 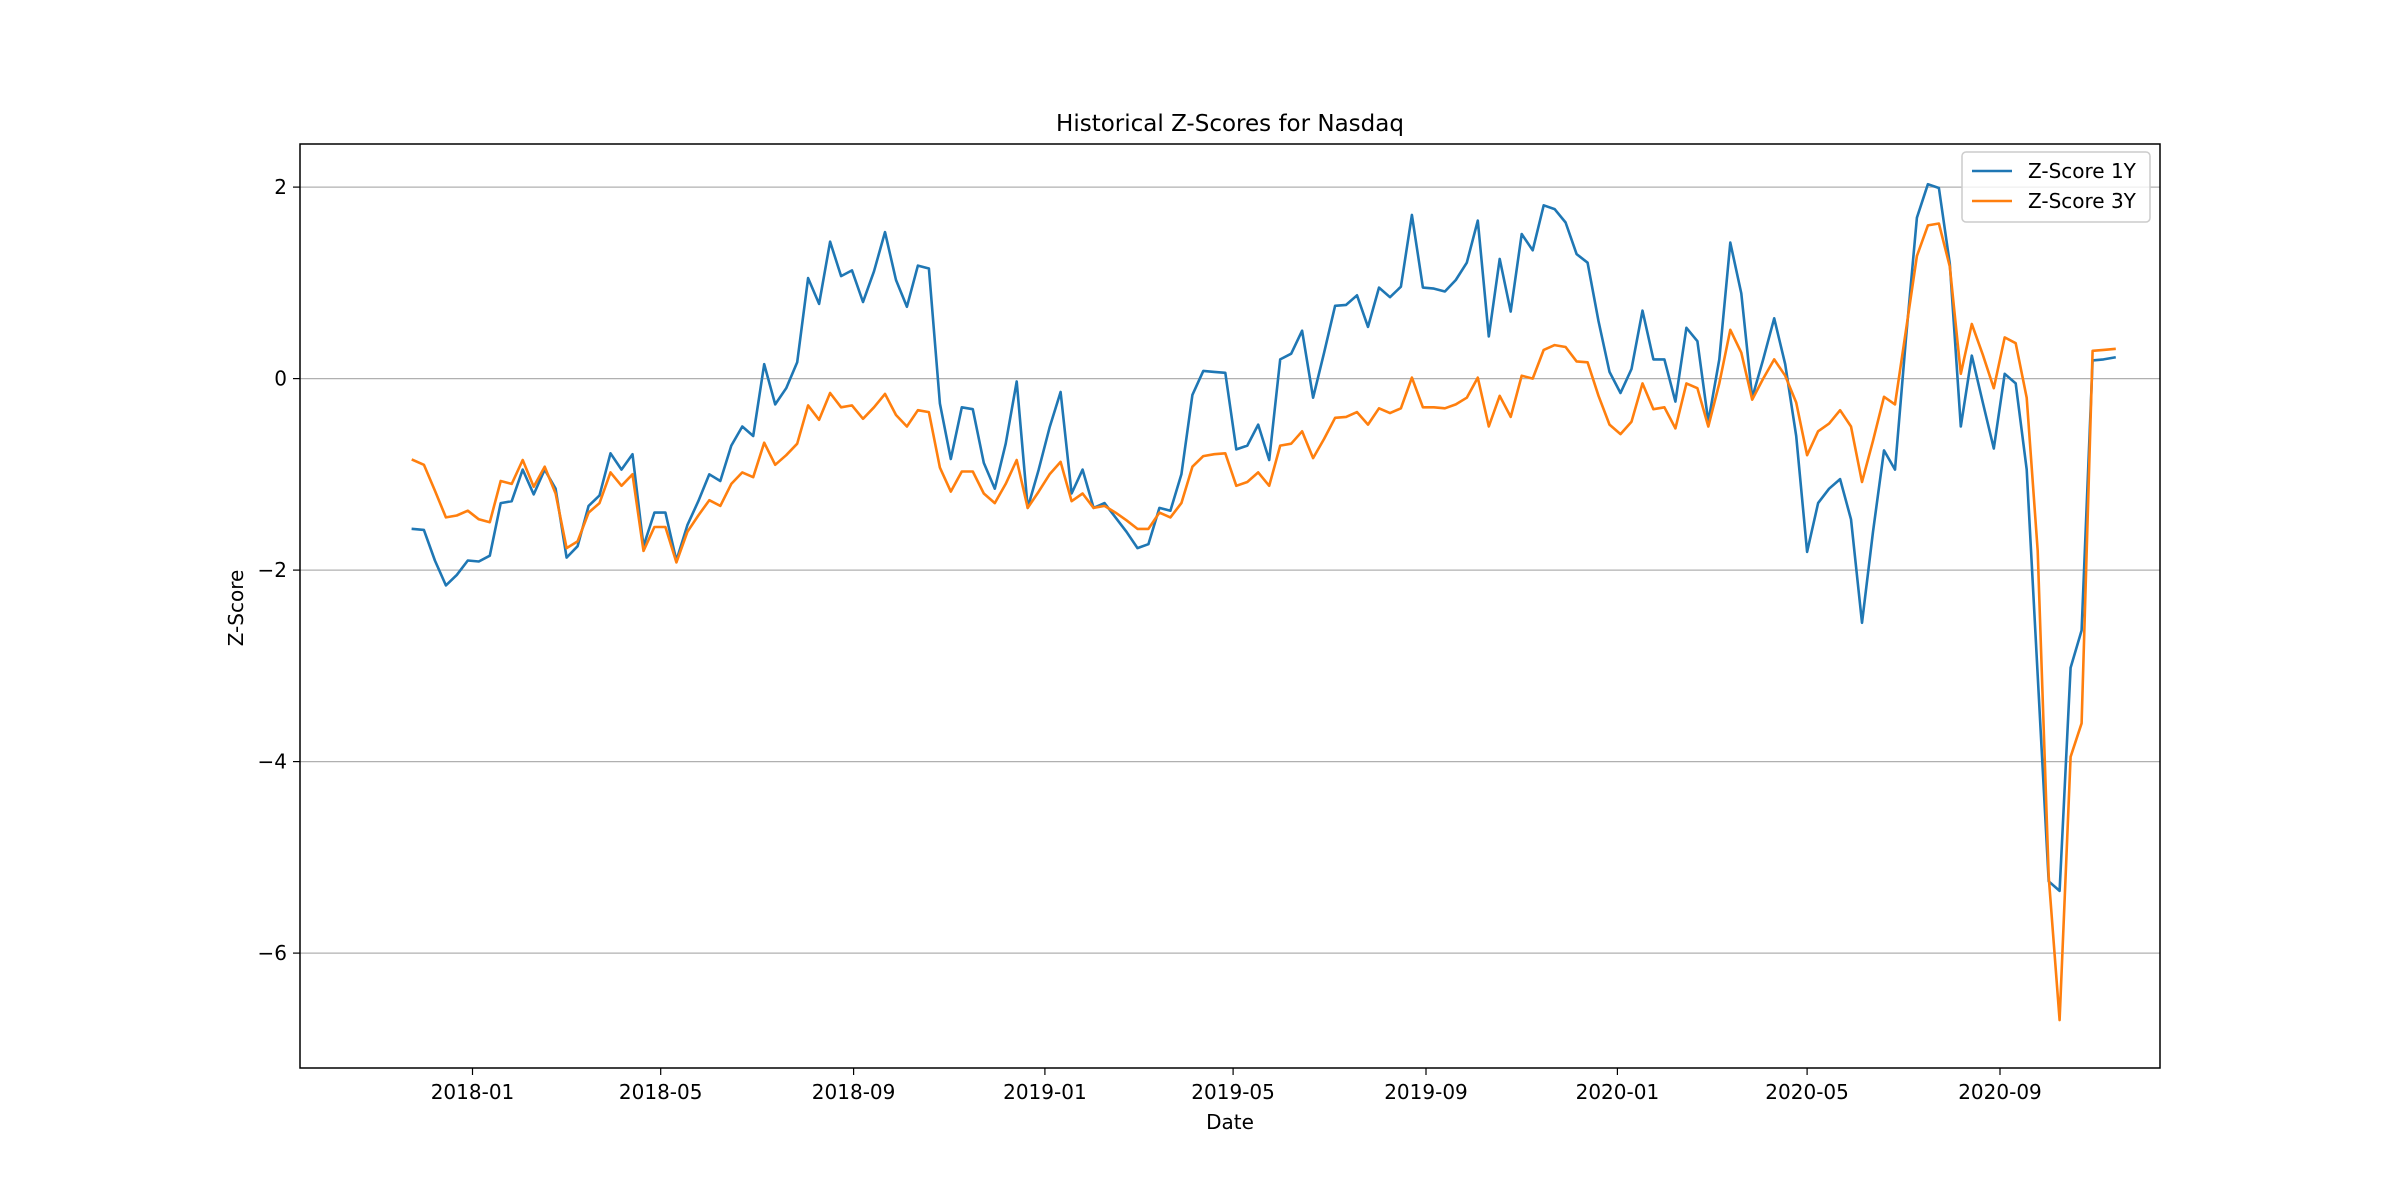 I want to click on y-tick-label: 0, so click(x=280, y=379).